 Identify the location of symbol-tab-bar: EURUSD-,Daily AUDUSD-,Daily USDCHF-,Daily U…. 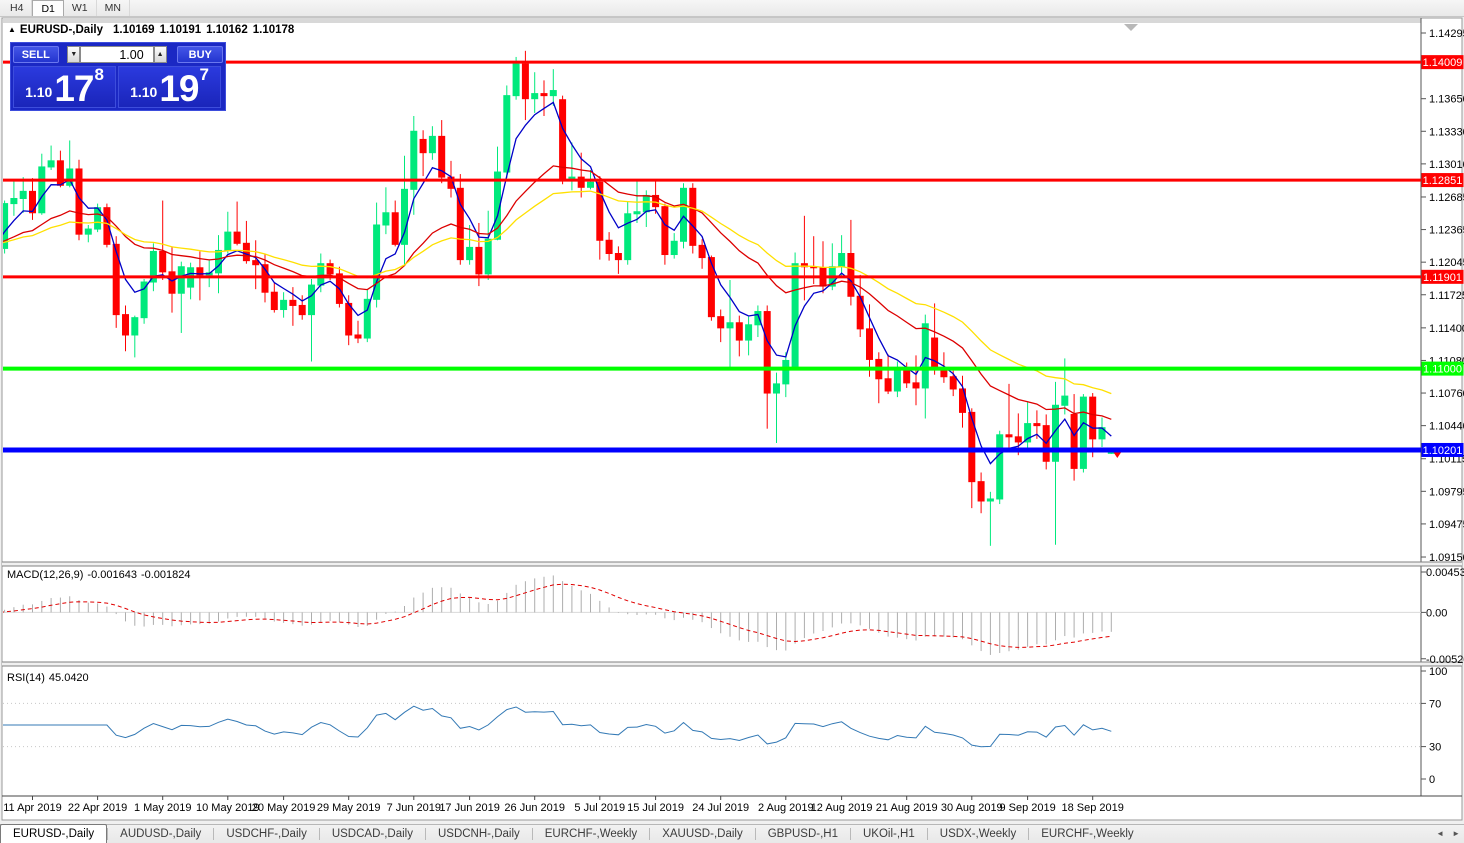
(732, 833).